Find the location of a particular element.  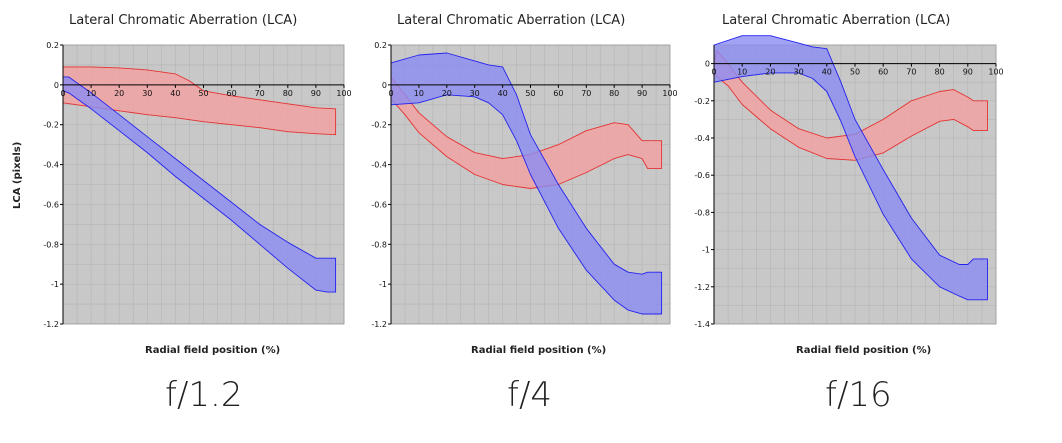

aperture-caption: f/4 is located at coordinates (530, 395).